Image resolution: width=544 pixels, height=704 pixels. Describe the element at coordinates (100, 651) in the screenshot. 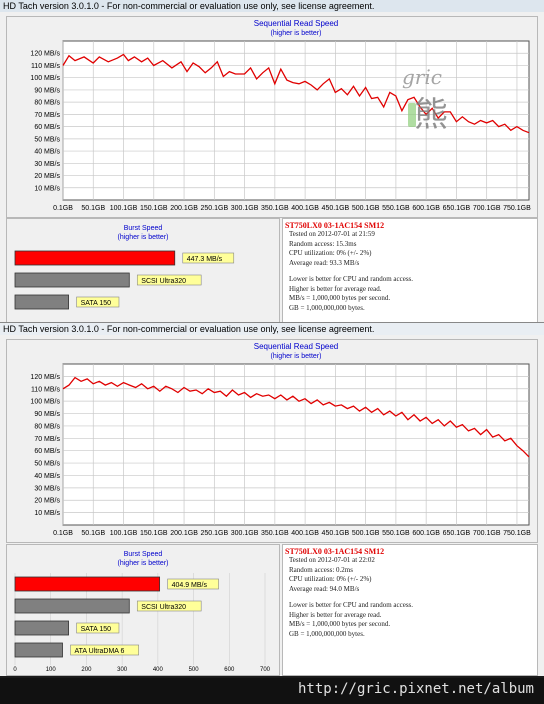

I see `burst-bar-label: ATA UltraDMA 6` at that location.